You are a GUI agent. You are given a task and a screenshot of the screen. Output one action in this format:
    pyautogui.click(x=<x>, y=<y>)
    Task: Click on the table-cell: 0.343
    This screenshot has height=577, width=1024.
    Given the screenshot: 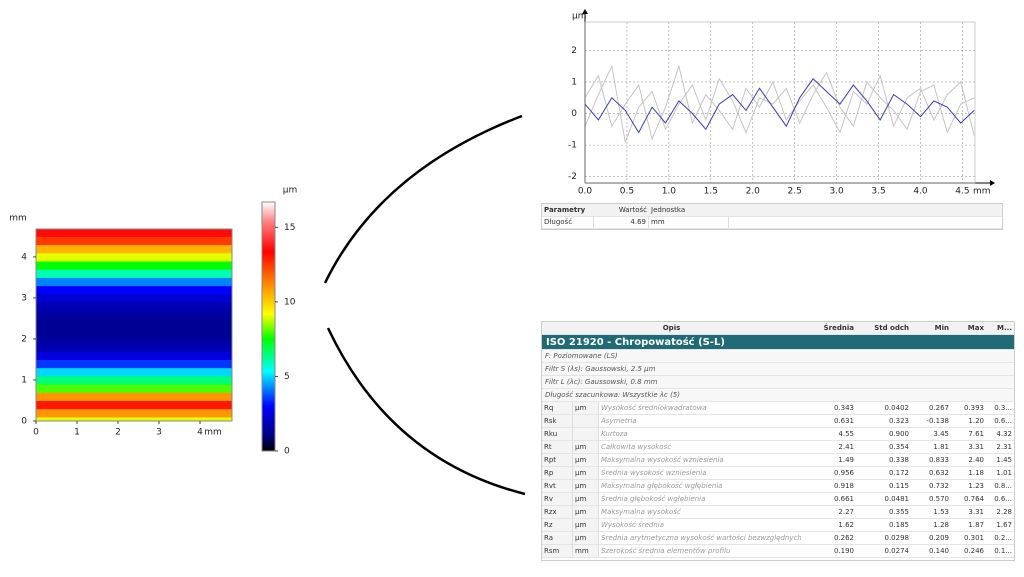 What is the action you would take?
    pyautogui.click(x=843, y=408)
    